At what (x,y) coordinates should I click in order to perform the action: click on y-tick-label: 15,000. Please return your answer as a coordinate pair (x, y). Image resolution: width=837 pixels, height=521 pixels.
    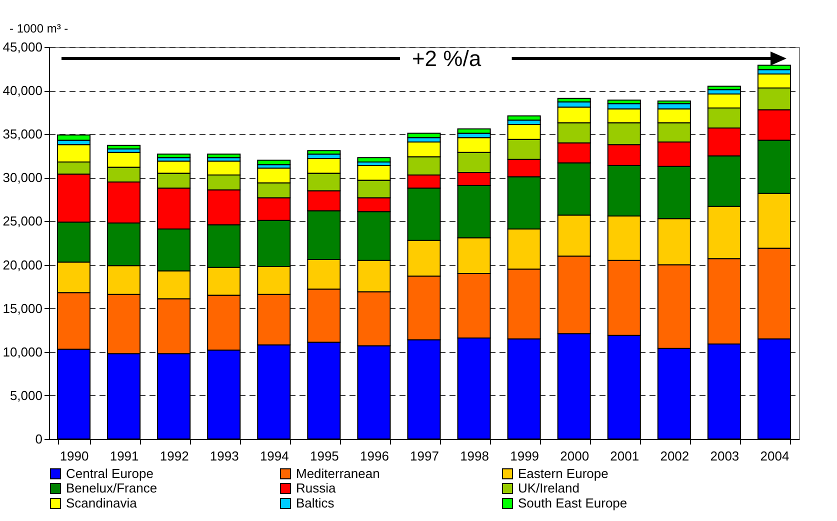
    Looking at the image, I should click on (22, 308).